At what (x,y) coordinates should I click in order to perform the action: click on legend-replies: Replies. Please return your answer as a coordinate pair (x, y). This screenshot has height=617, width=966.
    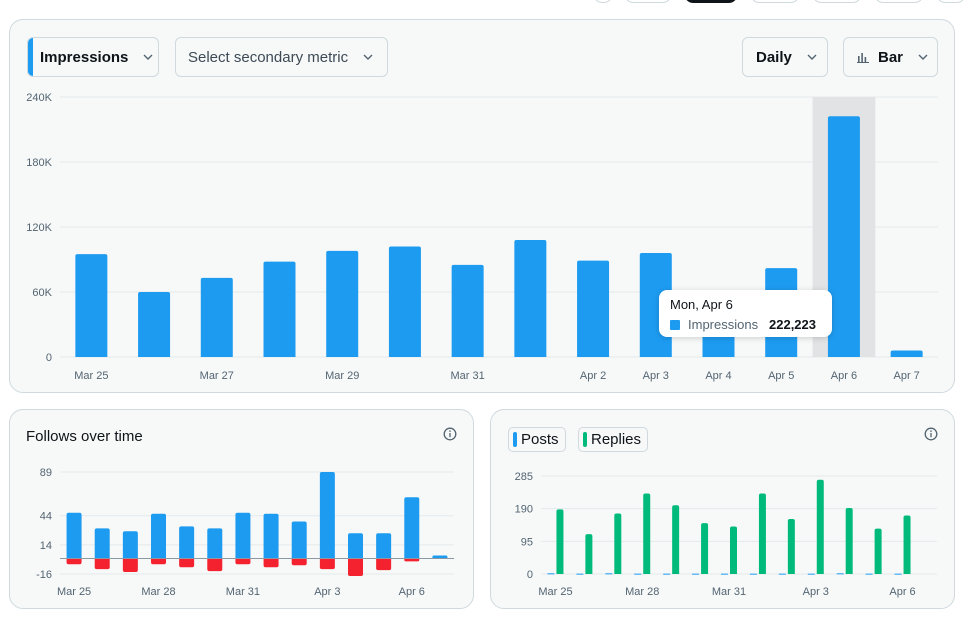
    Looking at the image, I should click on (613, 439).